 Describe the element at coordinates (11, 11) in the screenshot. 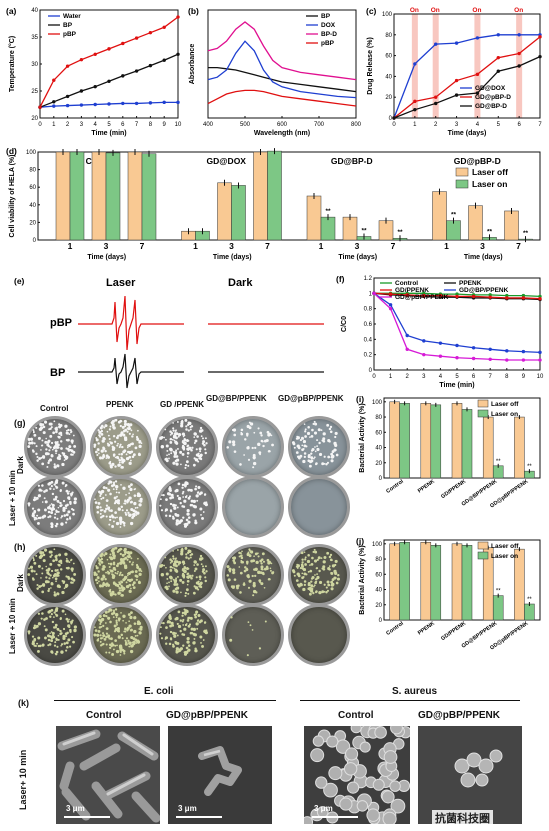

I see `panel-label-a: (a)` at that location.